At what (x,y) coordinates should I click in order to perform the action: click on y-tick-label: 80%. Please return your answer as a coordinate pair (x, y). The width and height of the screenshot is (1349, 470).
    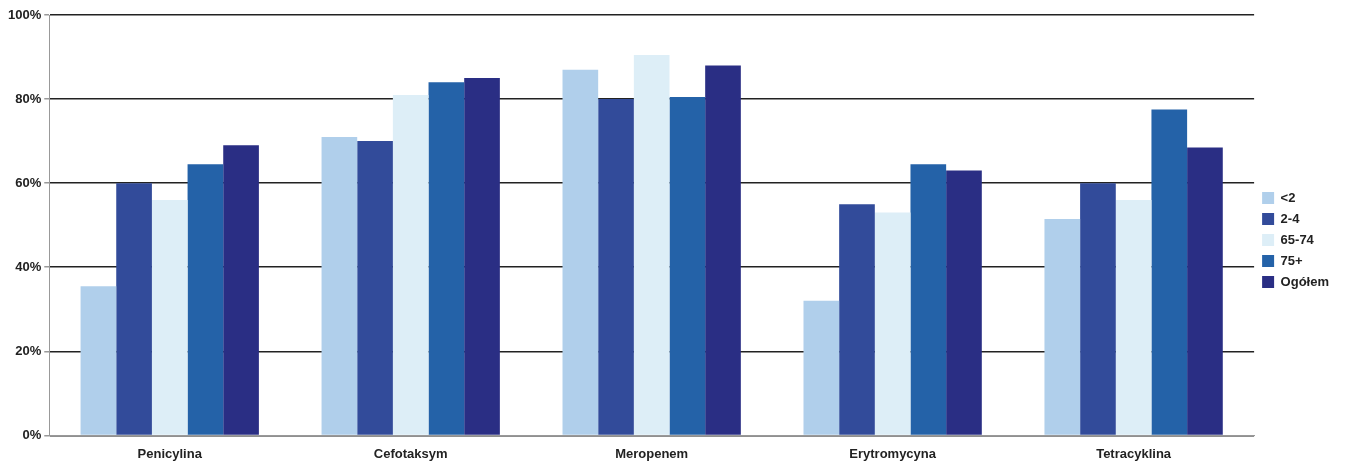
    Looking at the image, I should click on (28, 98).